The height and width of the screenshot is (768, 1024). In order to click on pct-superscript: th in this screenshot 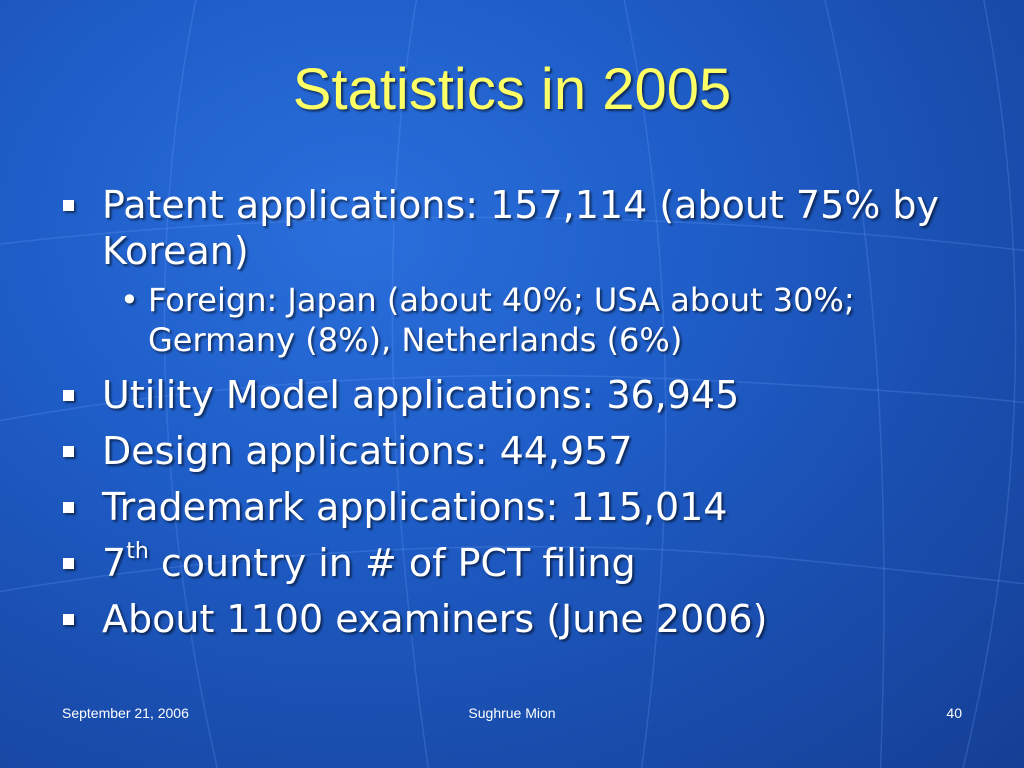, I will do `click(137, 552)`.